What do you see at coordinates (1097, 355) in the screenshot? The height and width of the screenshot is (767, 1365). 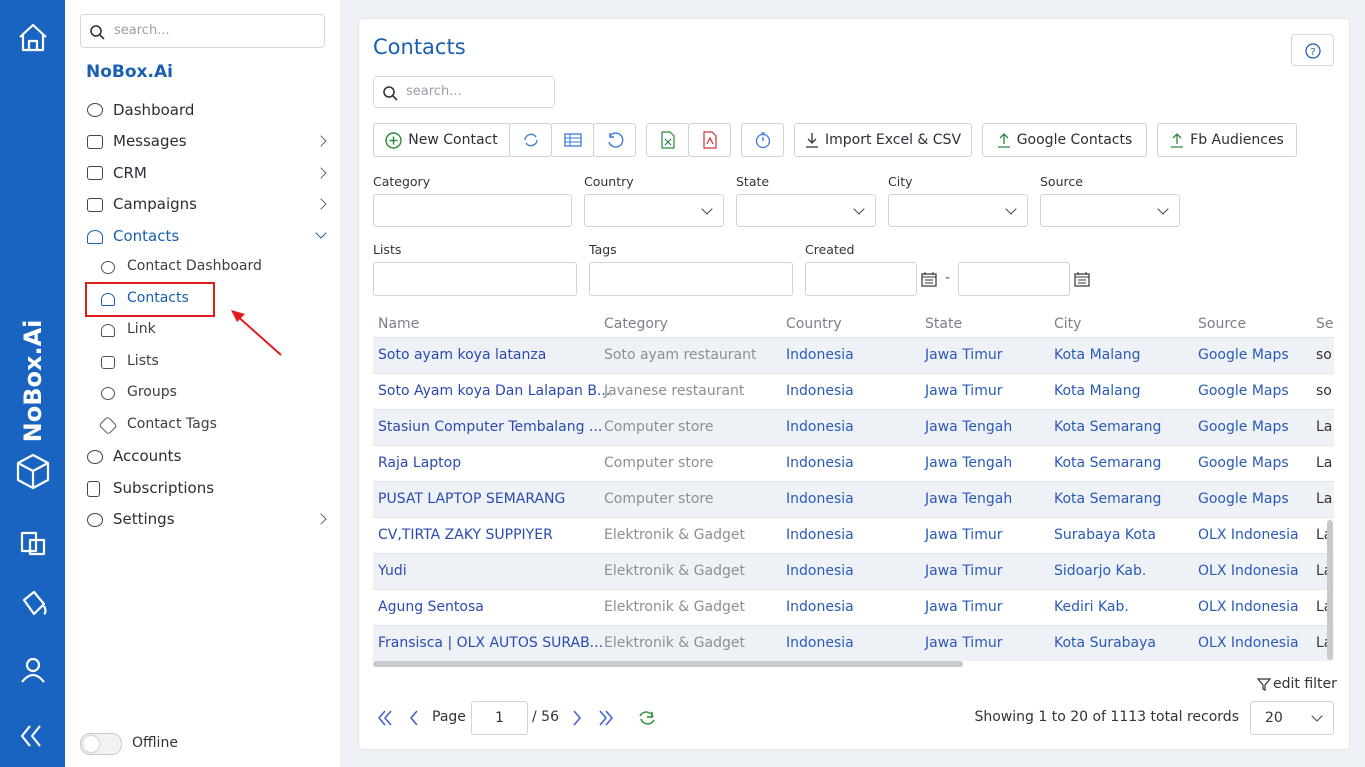 I see `table-cell: Kota Malang` at bounding box center [1097, 355].